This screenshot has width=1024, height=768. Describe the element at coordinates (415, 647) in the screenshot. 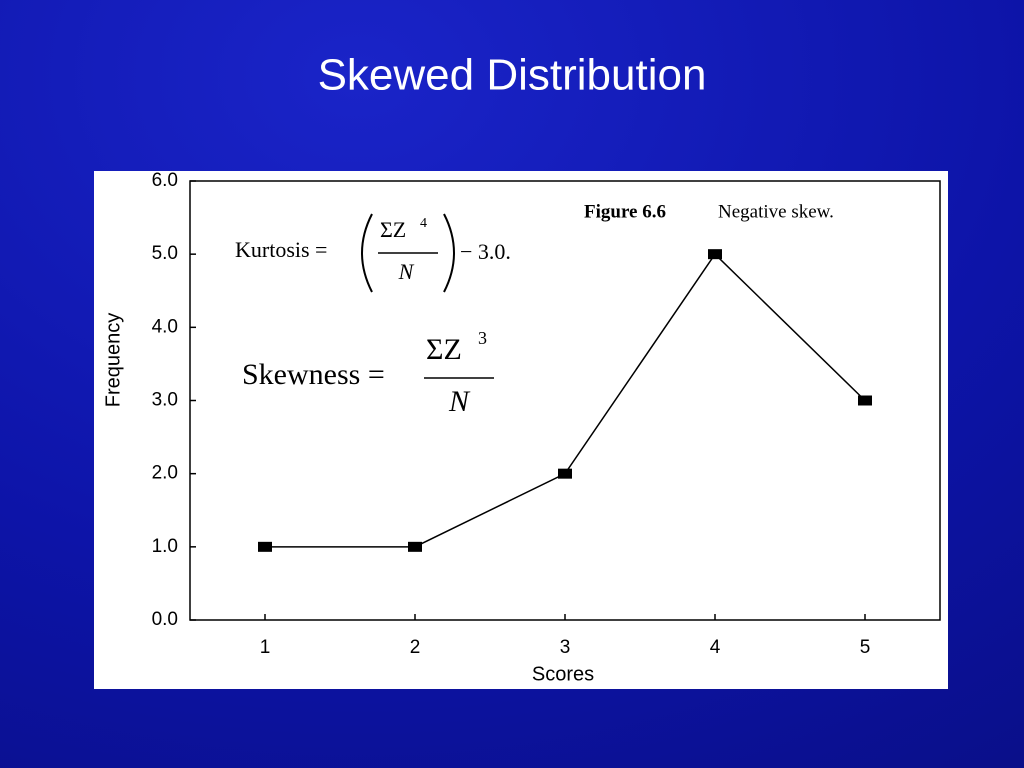

I see `x-tick-label: 2` at that location.